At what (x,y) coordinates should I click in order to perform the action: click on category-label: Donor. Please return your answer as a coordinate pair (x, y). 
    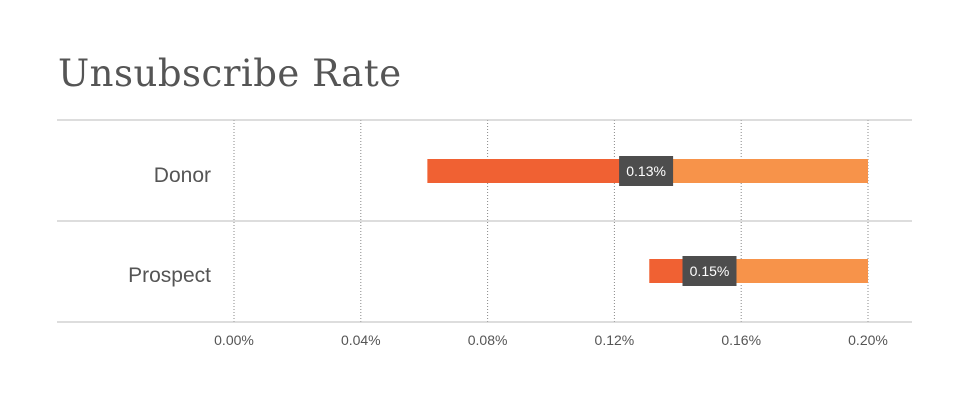
    Looking at the image, I should click on (182, 175).